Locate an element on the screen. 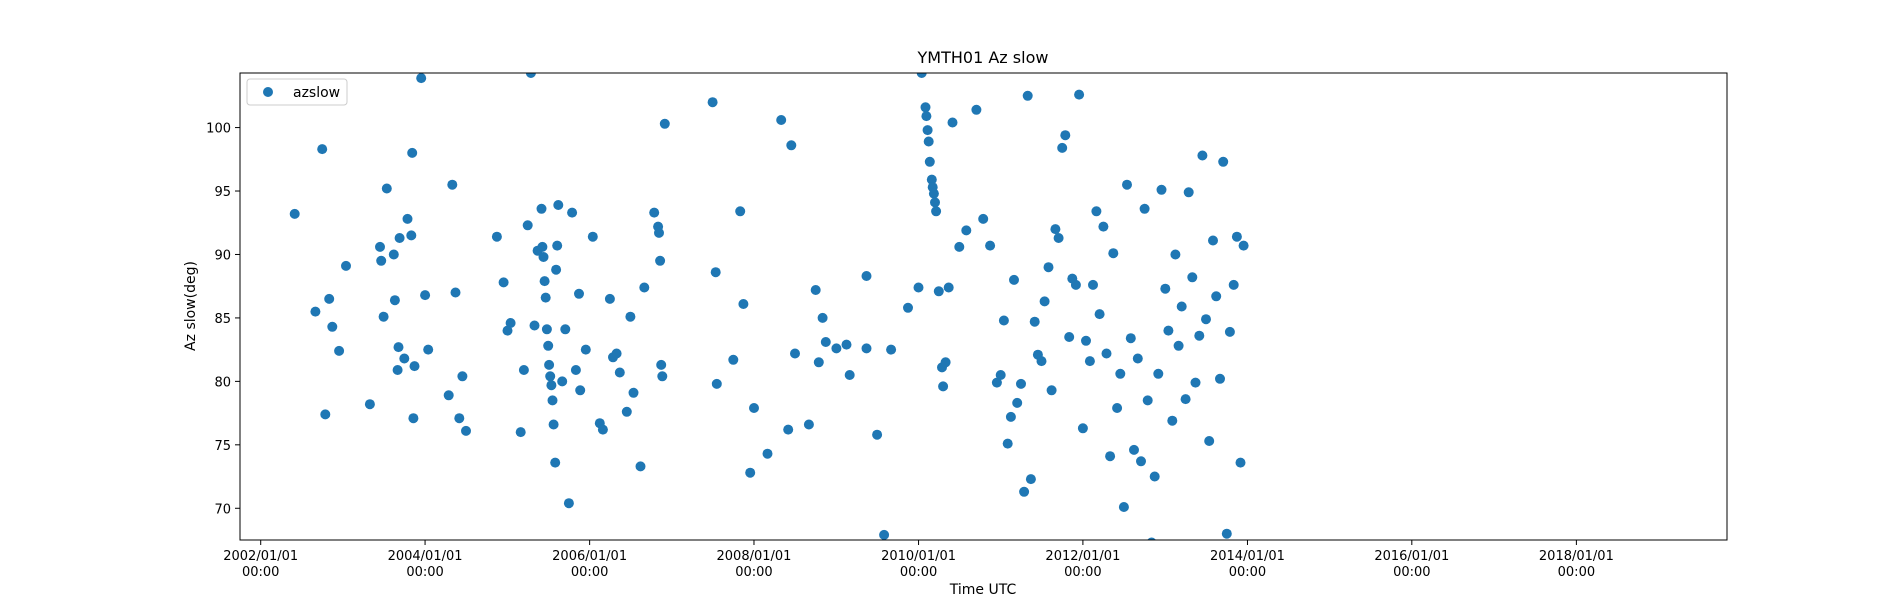 The image size is (1900, 600). x-tick-label-date: 2008/01/01 is located at coordinates (754, 556).